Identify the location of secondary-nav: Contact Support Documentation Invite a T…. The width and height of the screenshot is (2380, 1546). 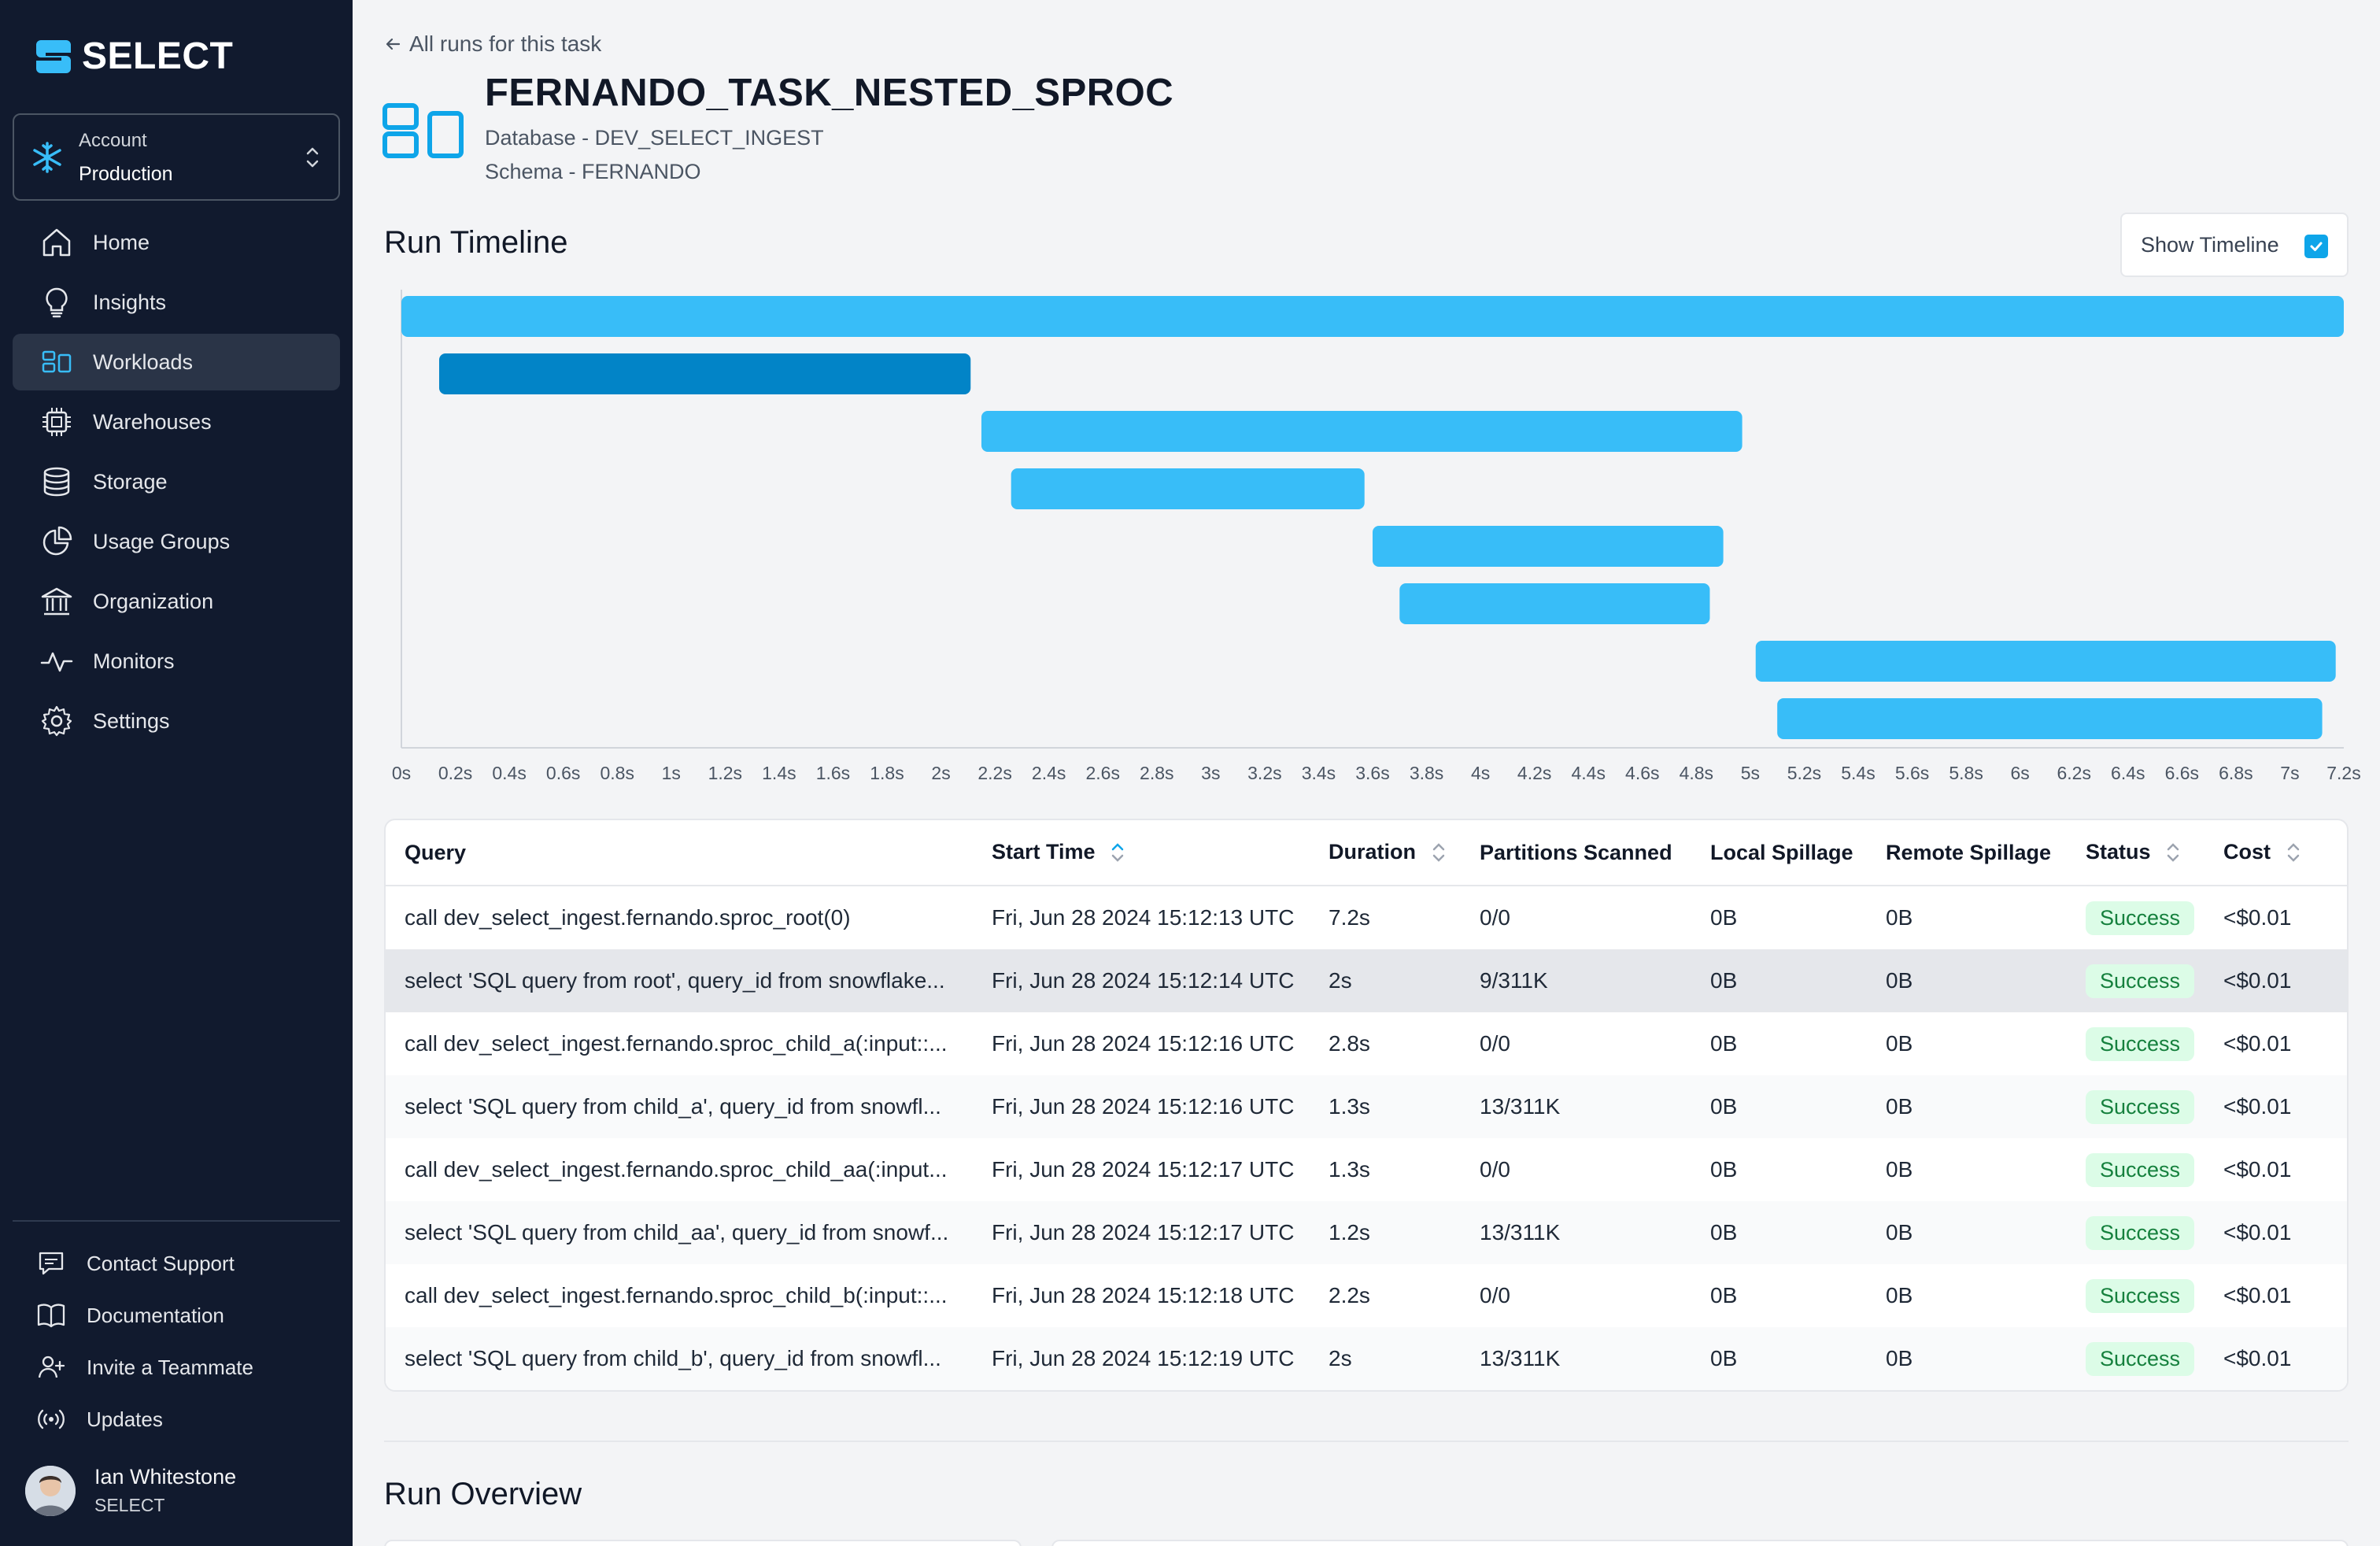
(176, 1341).